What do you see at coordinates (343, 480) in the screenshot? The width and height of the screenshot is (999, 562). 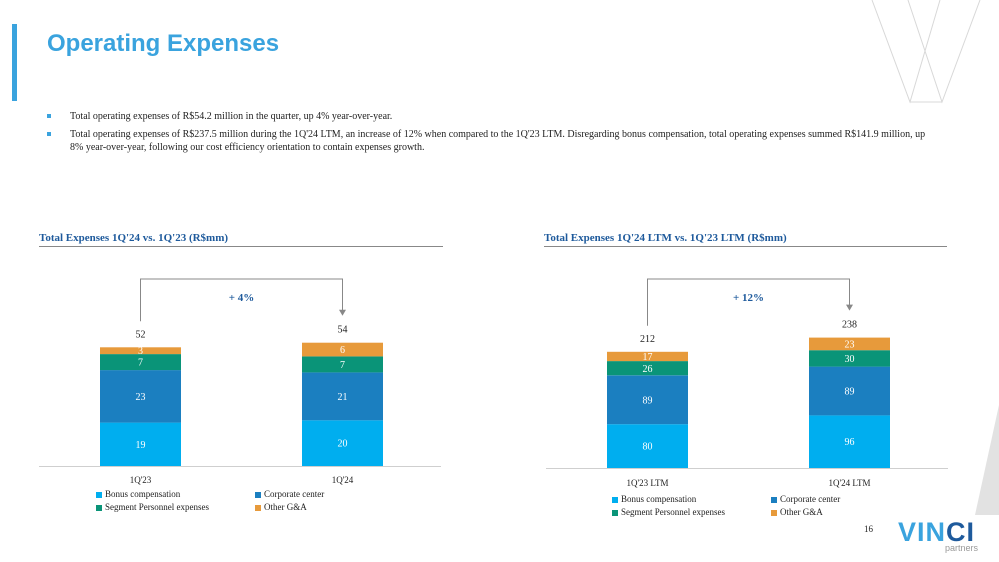 I see `category-label: 1Q'24` at bounding box center [343, 480].